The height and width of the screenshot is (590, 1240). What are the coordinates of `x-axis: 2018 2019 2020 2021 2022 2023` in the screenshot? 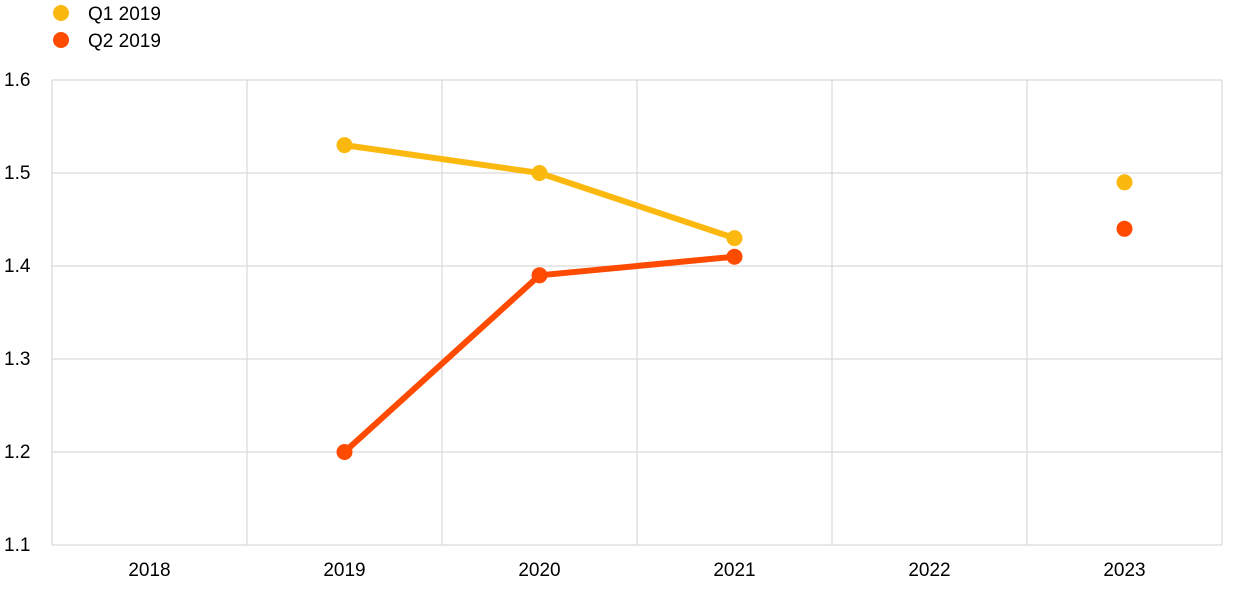 It's located at (636, 570).